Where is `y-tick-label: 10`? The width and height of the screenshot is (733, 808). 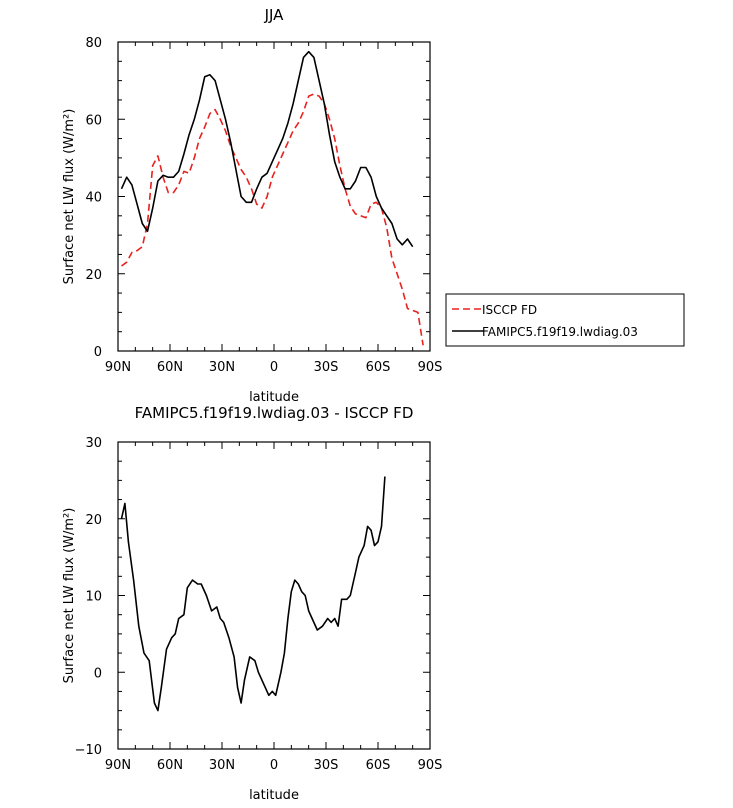
y-tick-label: 10 is located at coordinates (93, 597).